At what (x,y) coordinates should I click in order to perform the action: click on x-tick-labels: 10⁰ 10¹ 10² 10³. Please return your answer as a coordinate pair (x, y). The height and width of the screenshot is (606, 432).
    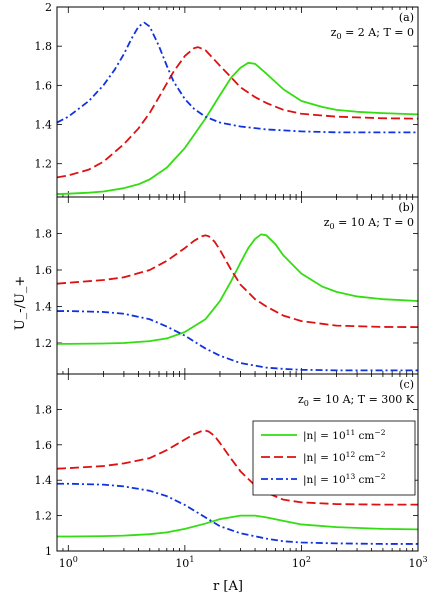
    Looking at the image, I should click on (243, 562).